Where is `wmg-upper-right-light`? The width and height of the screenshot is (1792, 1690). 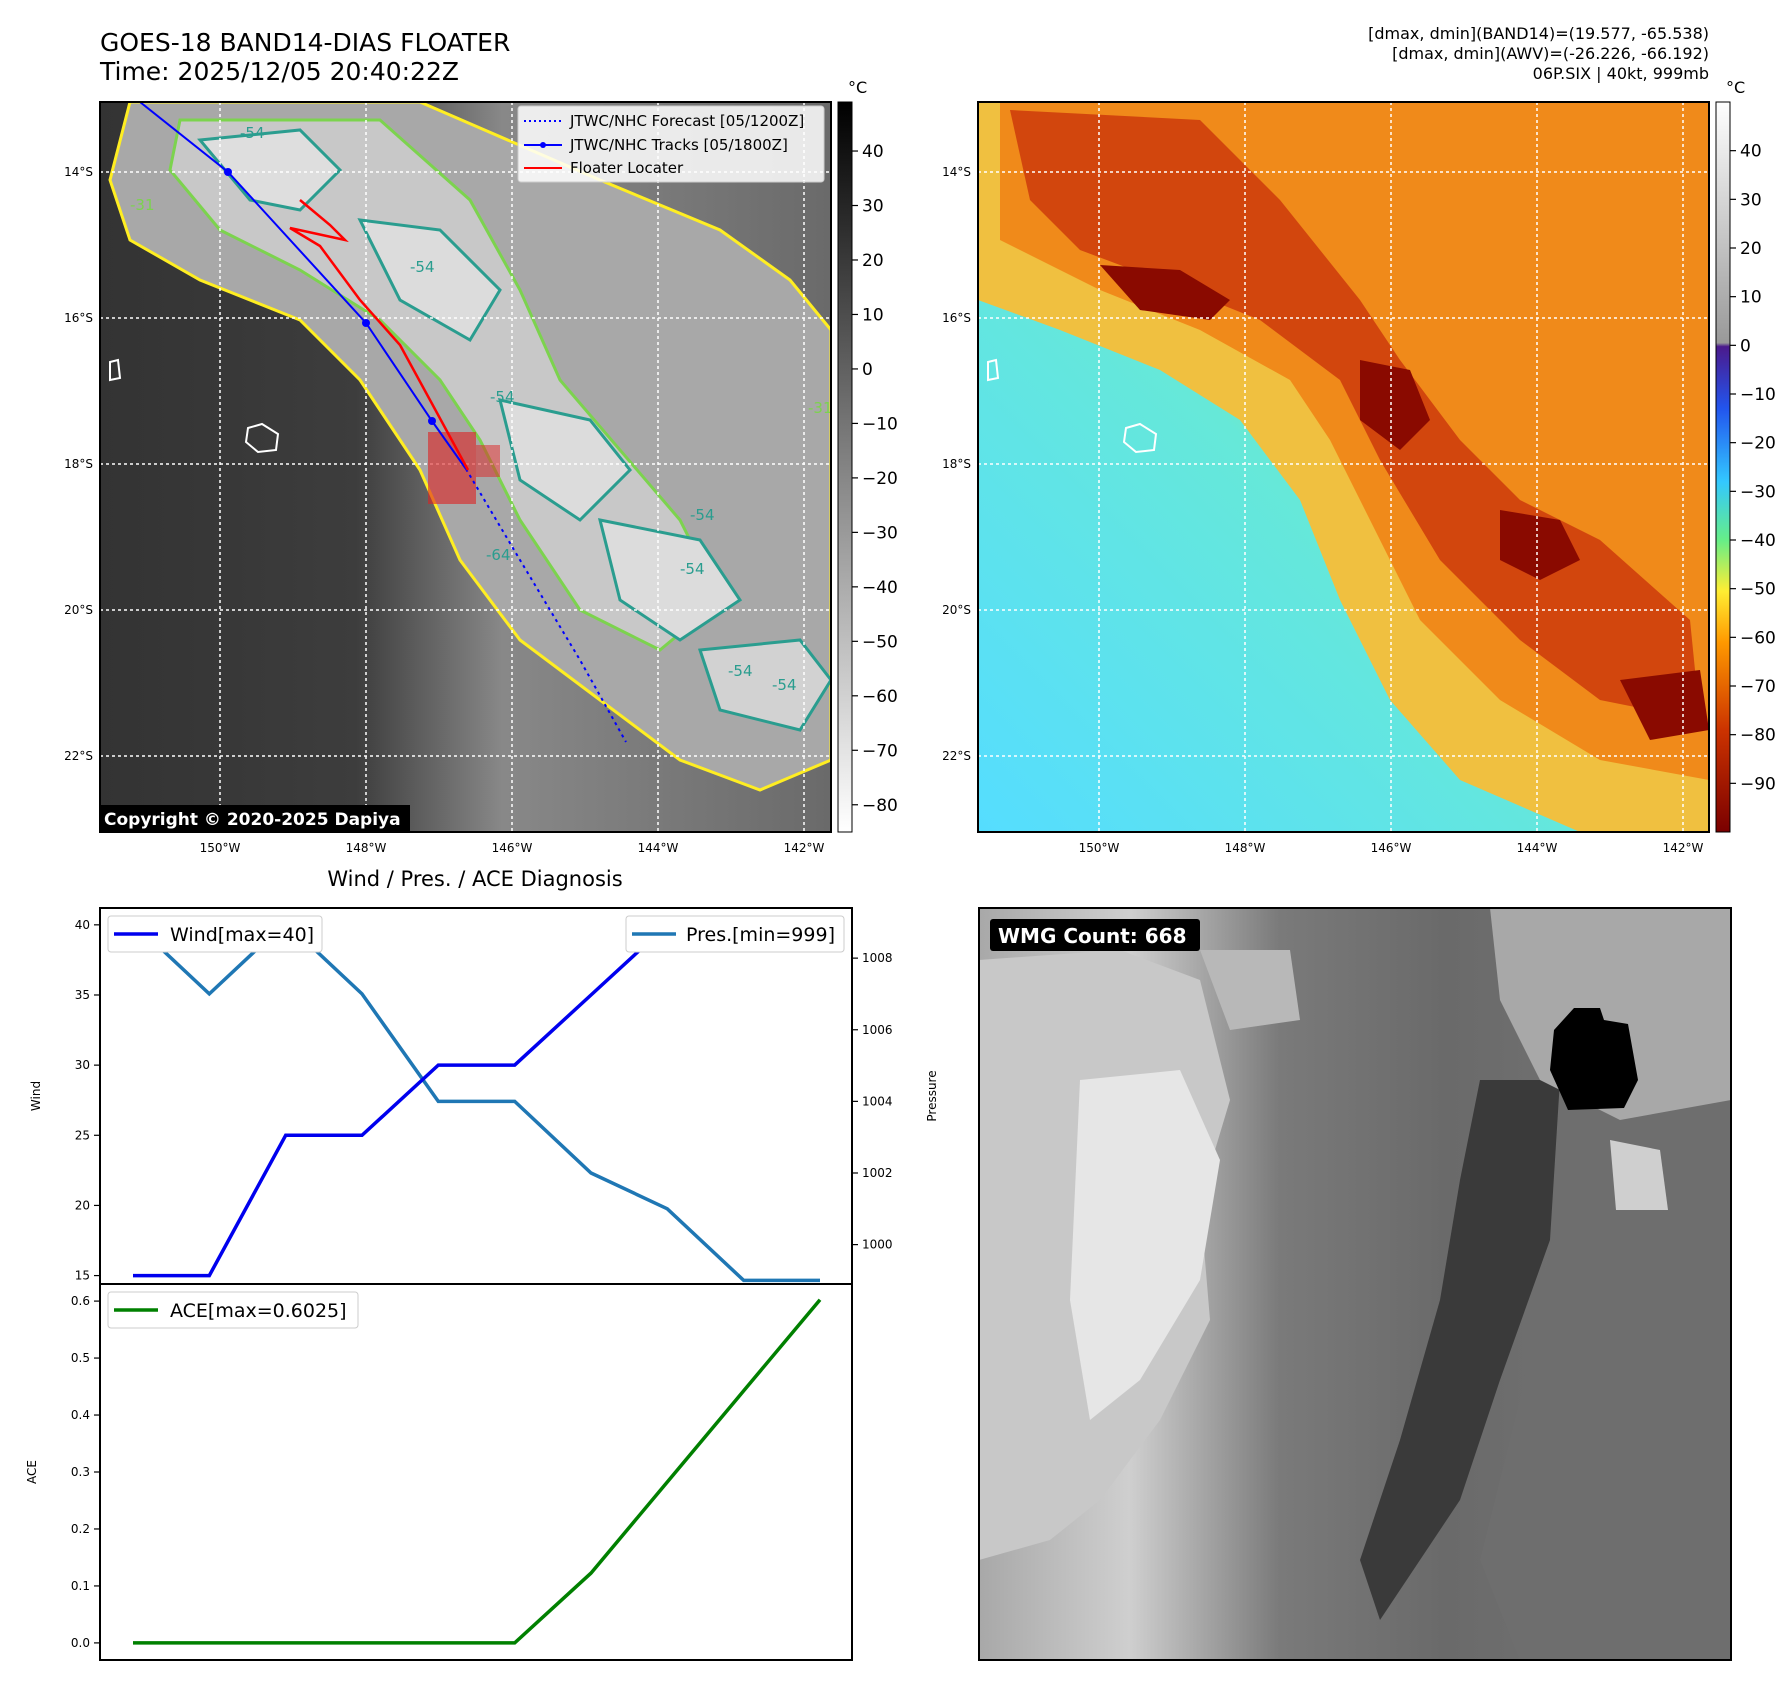
wmg-upper-right-light is located at coordinates (1610, 1014).